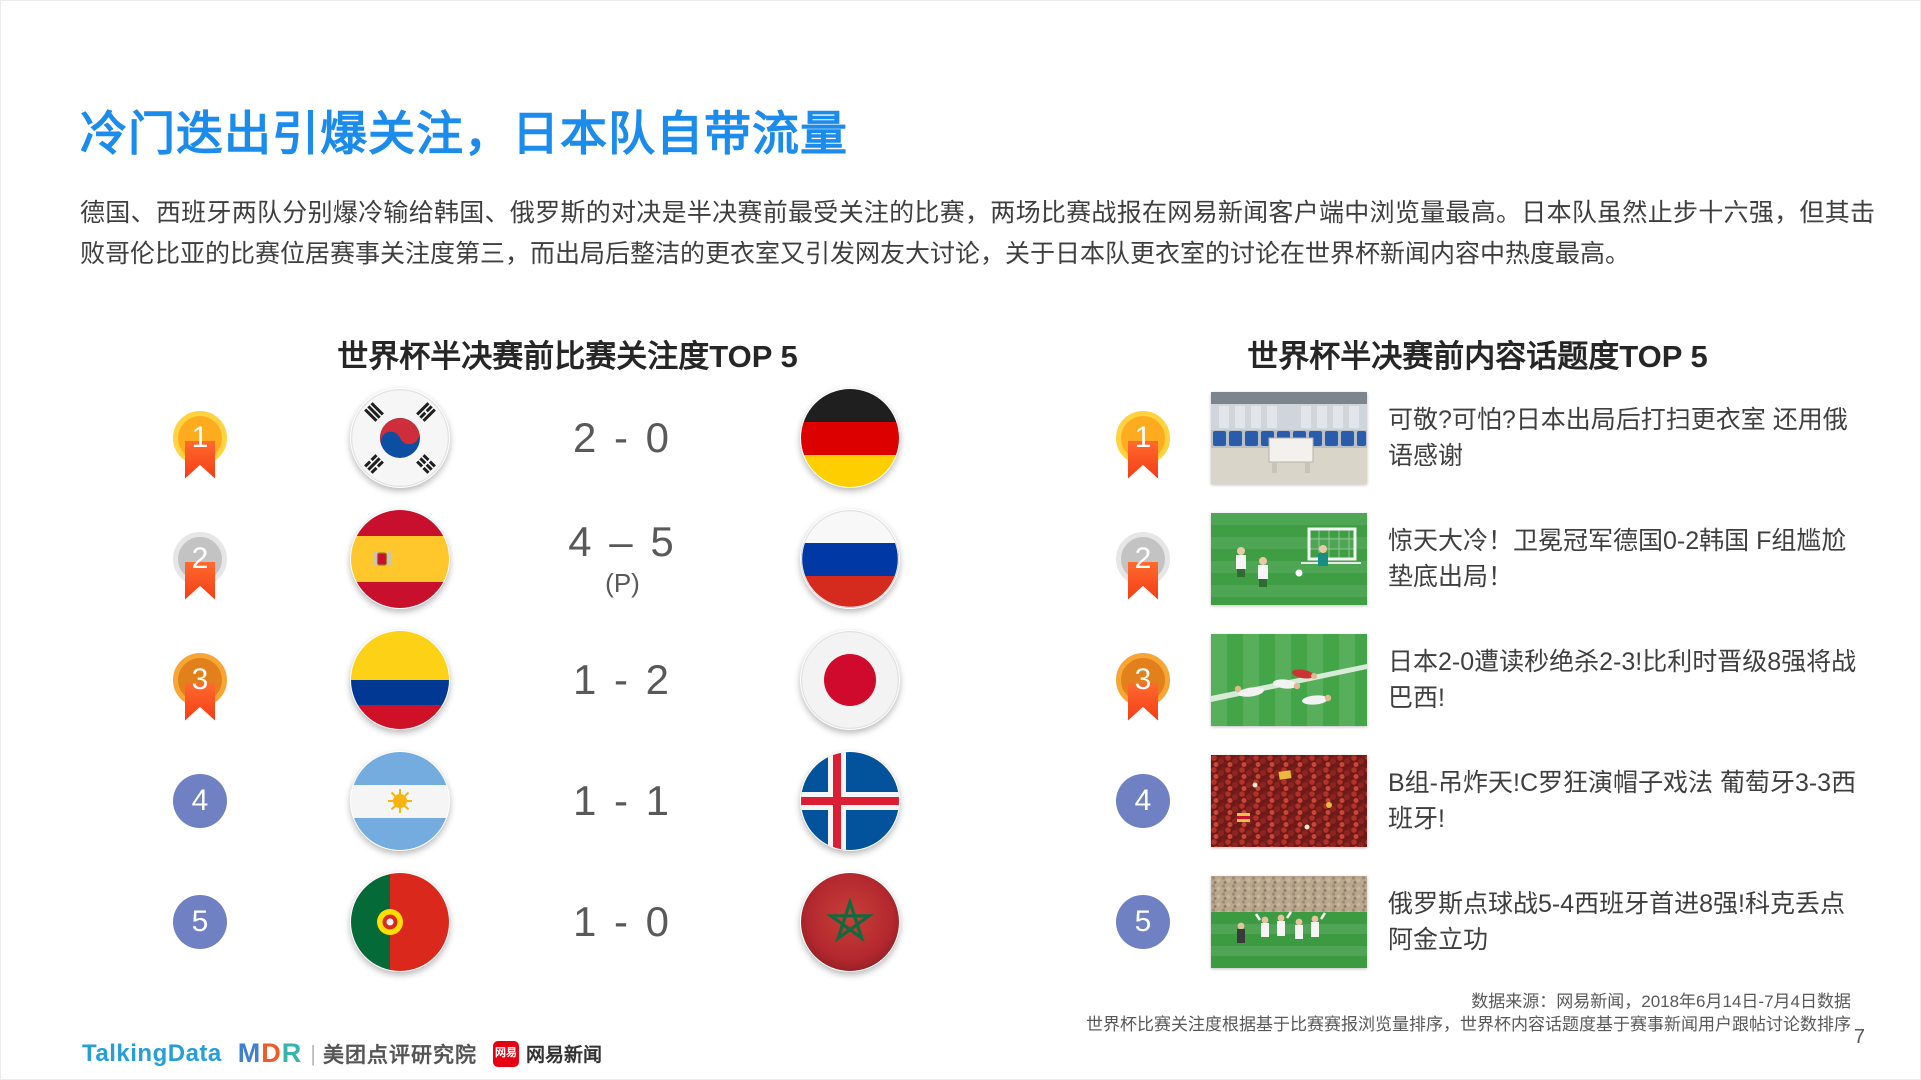 The image size is (1921, 1080). Describe the element at coordinates (1622, 679) in the screenshot. I see `topic-headline: 日本2-0遭读秒绝杀2-3!比利时晋级8强将战巴西!` at that location.